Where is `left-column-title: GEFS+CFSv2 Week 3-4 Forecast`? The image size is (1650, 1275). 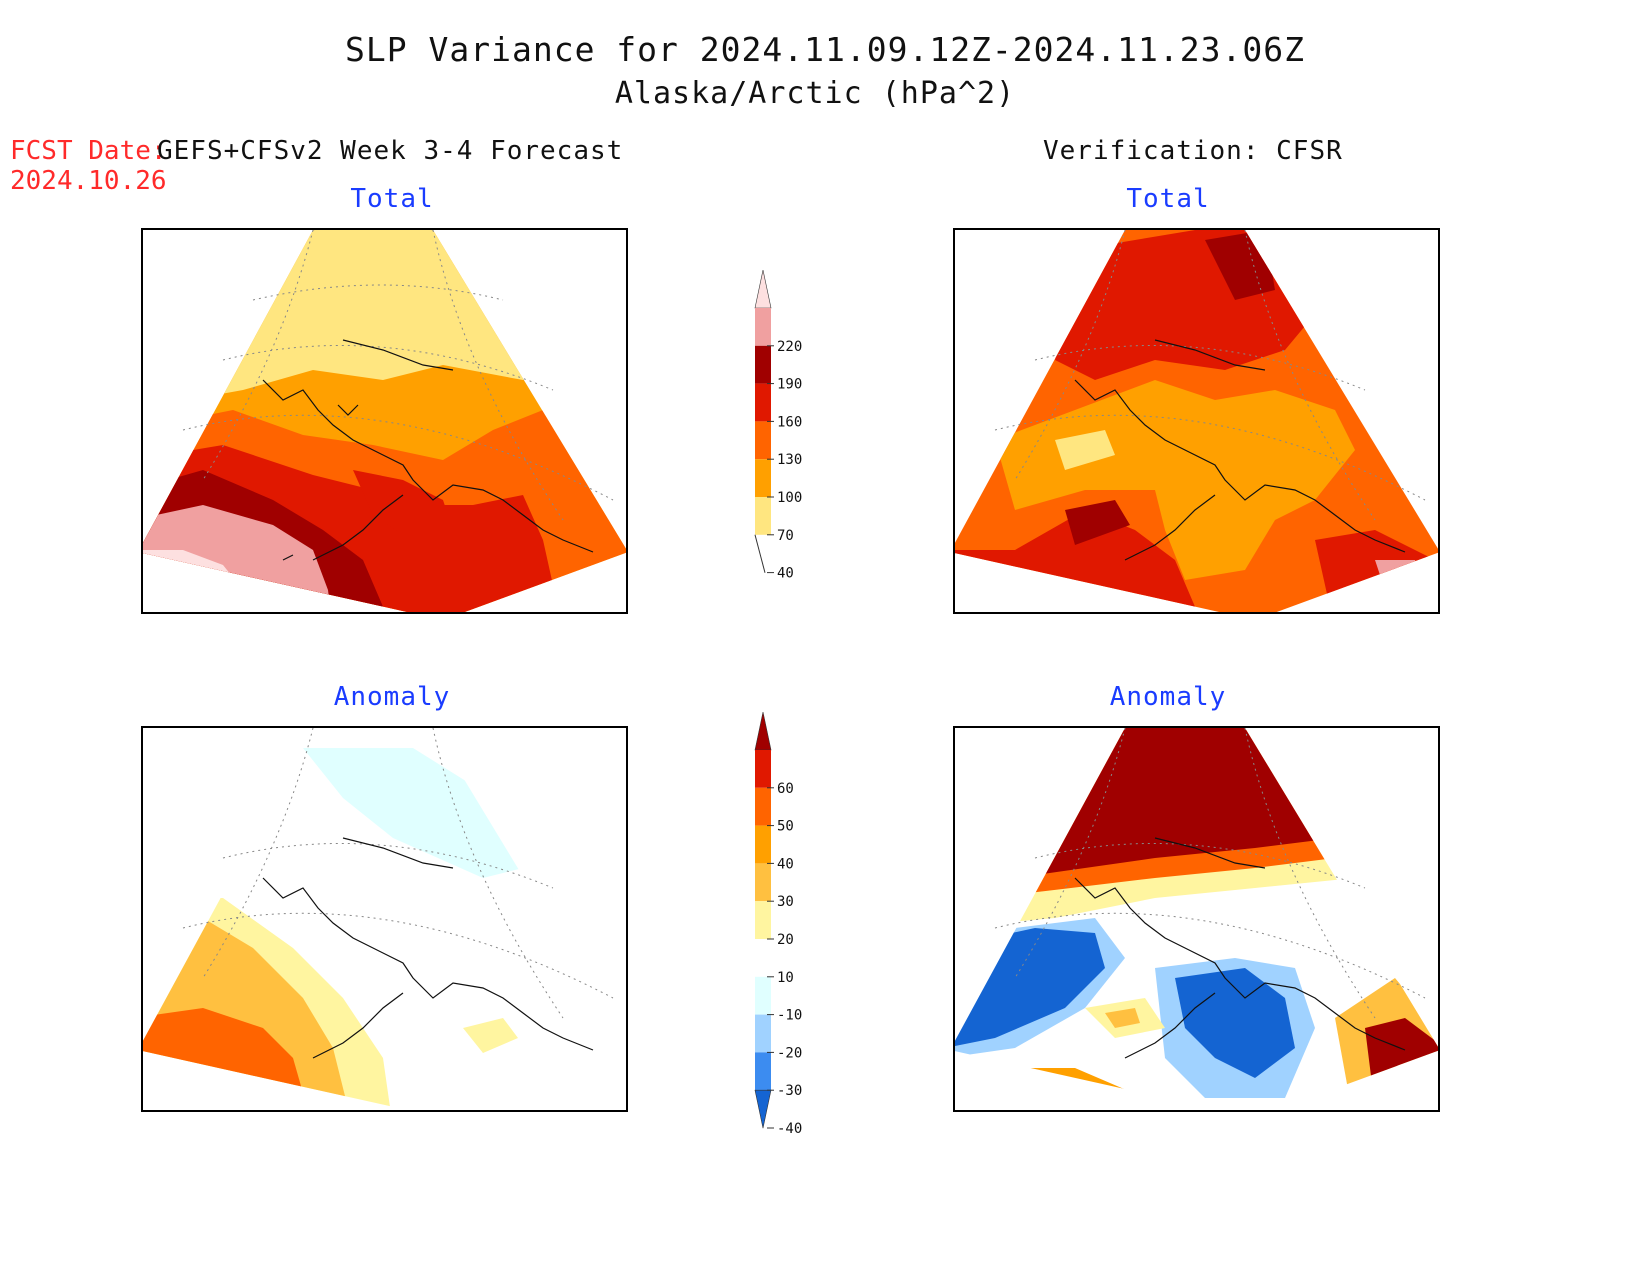
left-column-title: GEFS+CFSv2 Week 3-4 Forecast is located at coordinates (390, 151).